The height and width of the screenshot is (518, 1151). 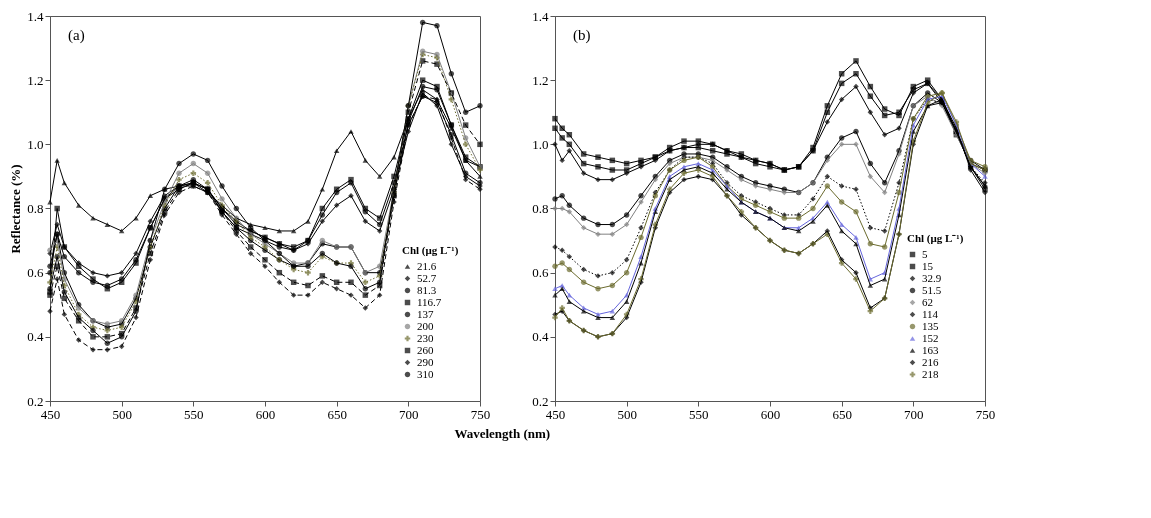 I want to click on legend-label: 135, so click(x=930, y=325).